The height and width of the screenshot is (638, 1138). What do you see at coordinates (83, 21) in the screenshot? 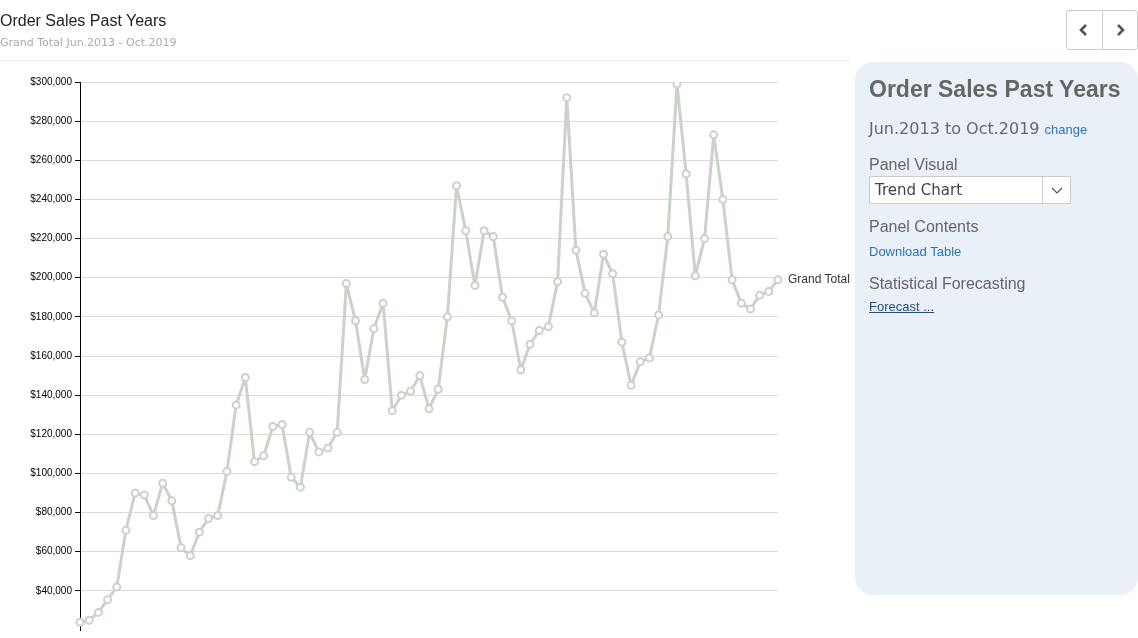
I see `chart-title: Order Sales Past Years` at bounding box center [83, 21].